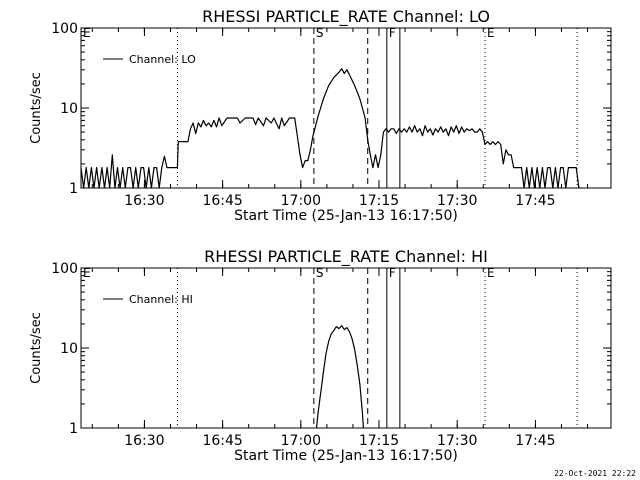 The image size is (640, 480). I want to click on panel-2-title: RHESSI PARTICLE_RATE Channel: HI, so click(346, 257).